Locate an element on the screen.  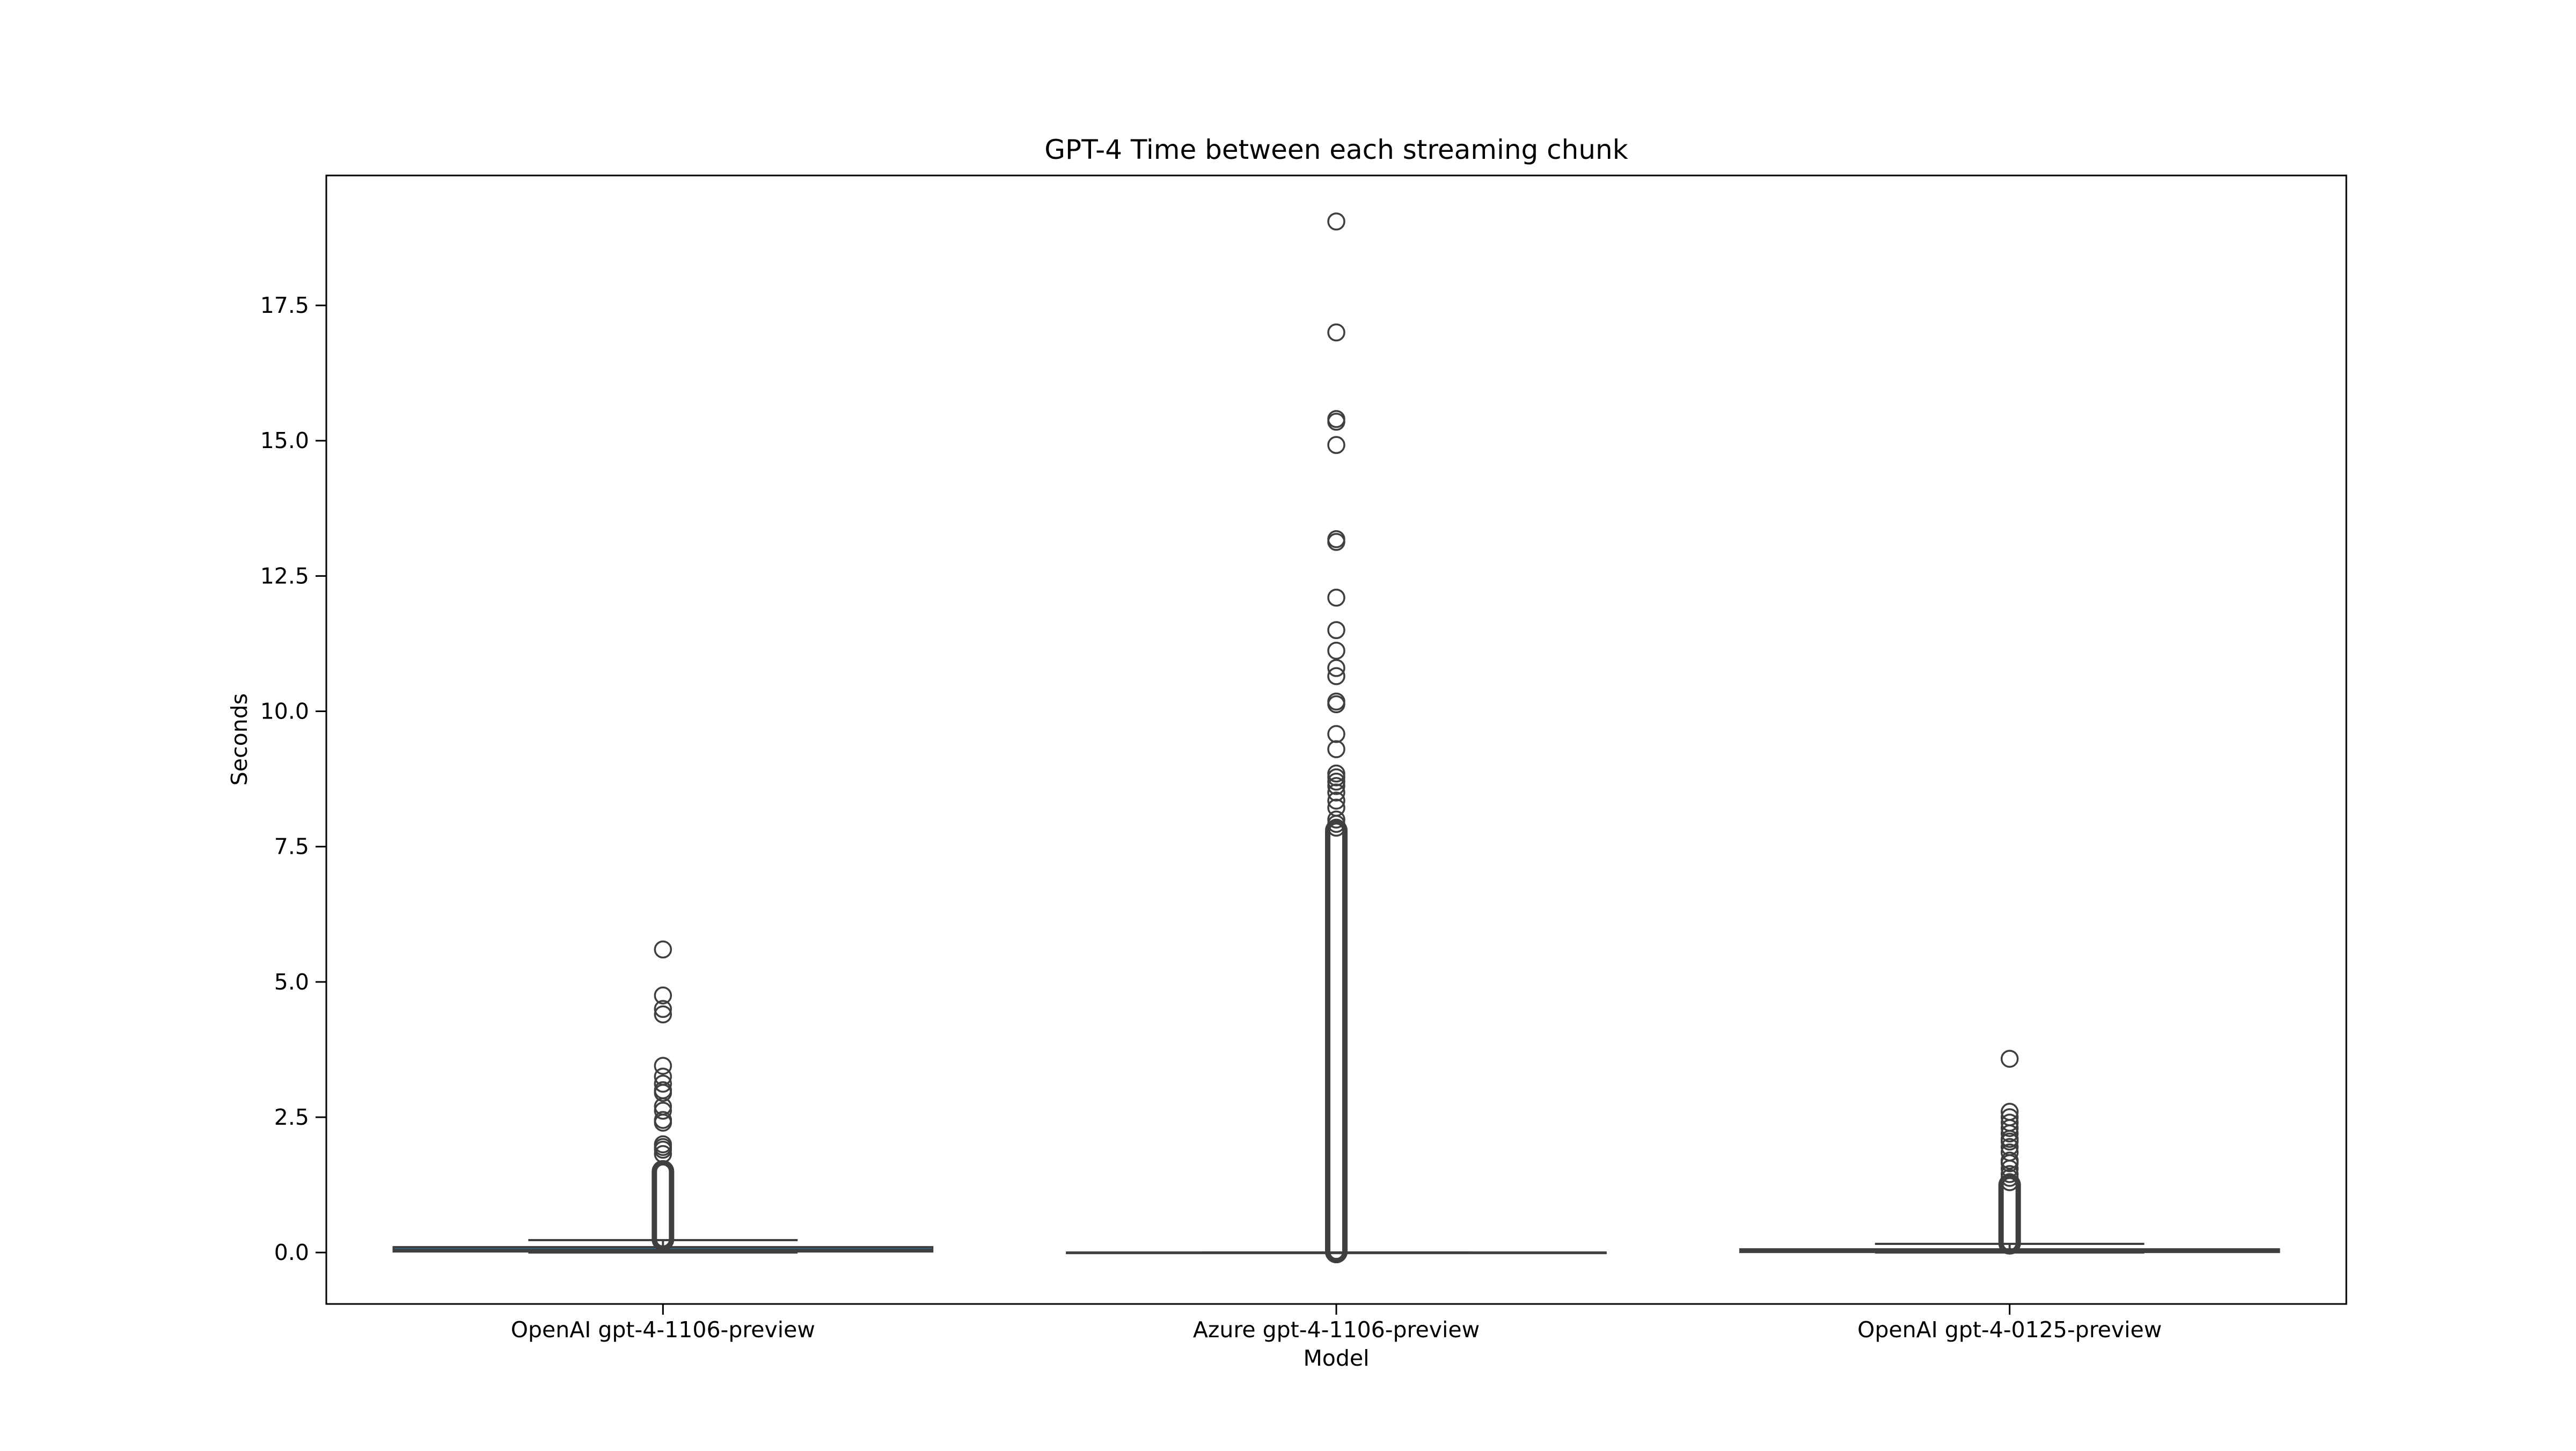
x-tick-label: Azure gpt-4-1106-preview is located at coordinates (1336, 1330).